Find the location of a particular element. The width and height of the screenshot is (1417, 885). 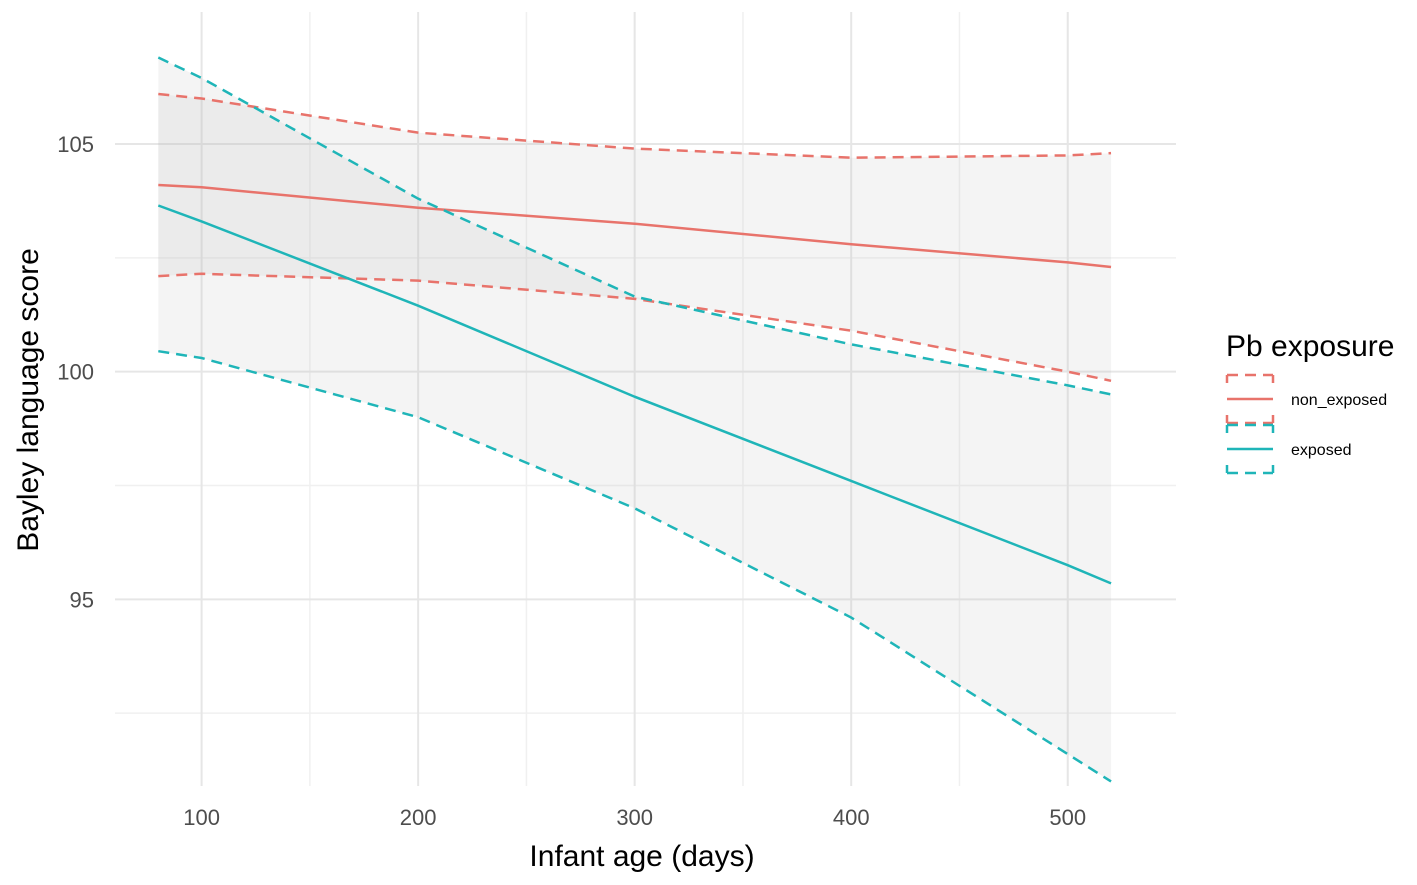

x-tick-label: 500 is located at coordinates (1067, 817).